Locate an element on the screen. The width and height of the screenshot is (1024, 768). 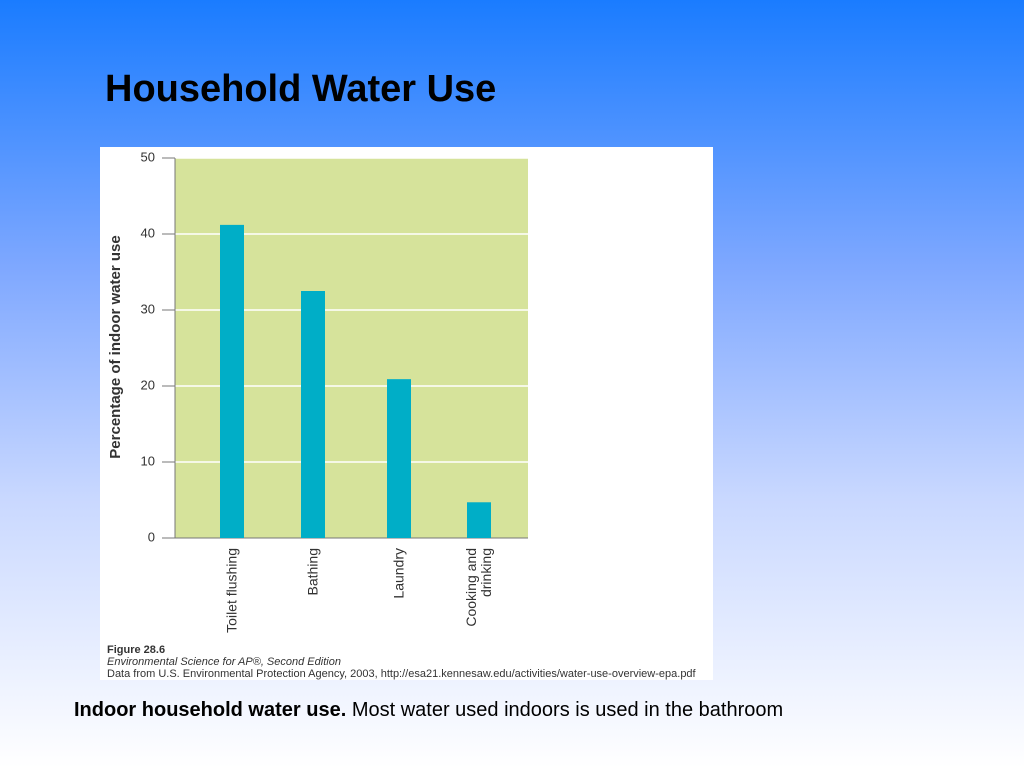
y-tick-label: 50 is located at coordinates (148, 156).